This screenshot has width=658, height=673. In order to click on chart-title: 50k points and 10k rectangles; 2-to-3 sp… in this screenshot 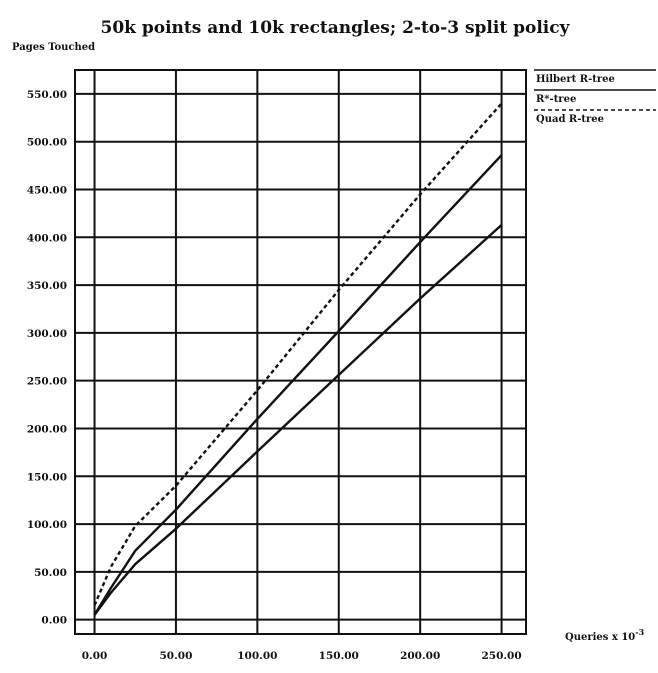, I will do `click(336, 28)`.